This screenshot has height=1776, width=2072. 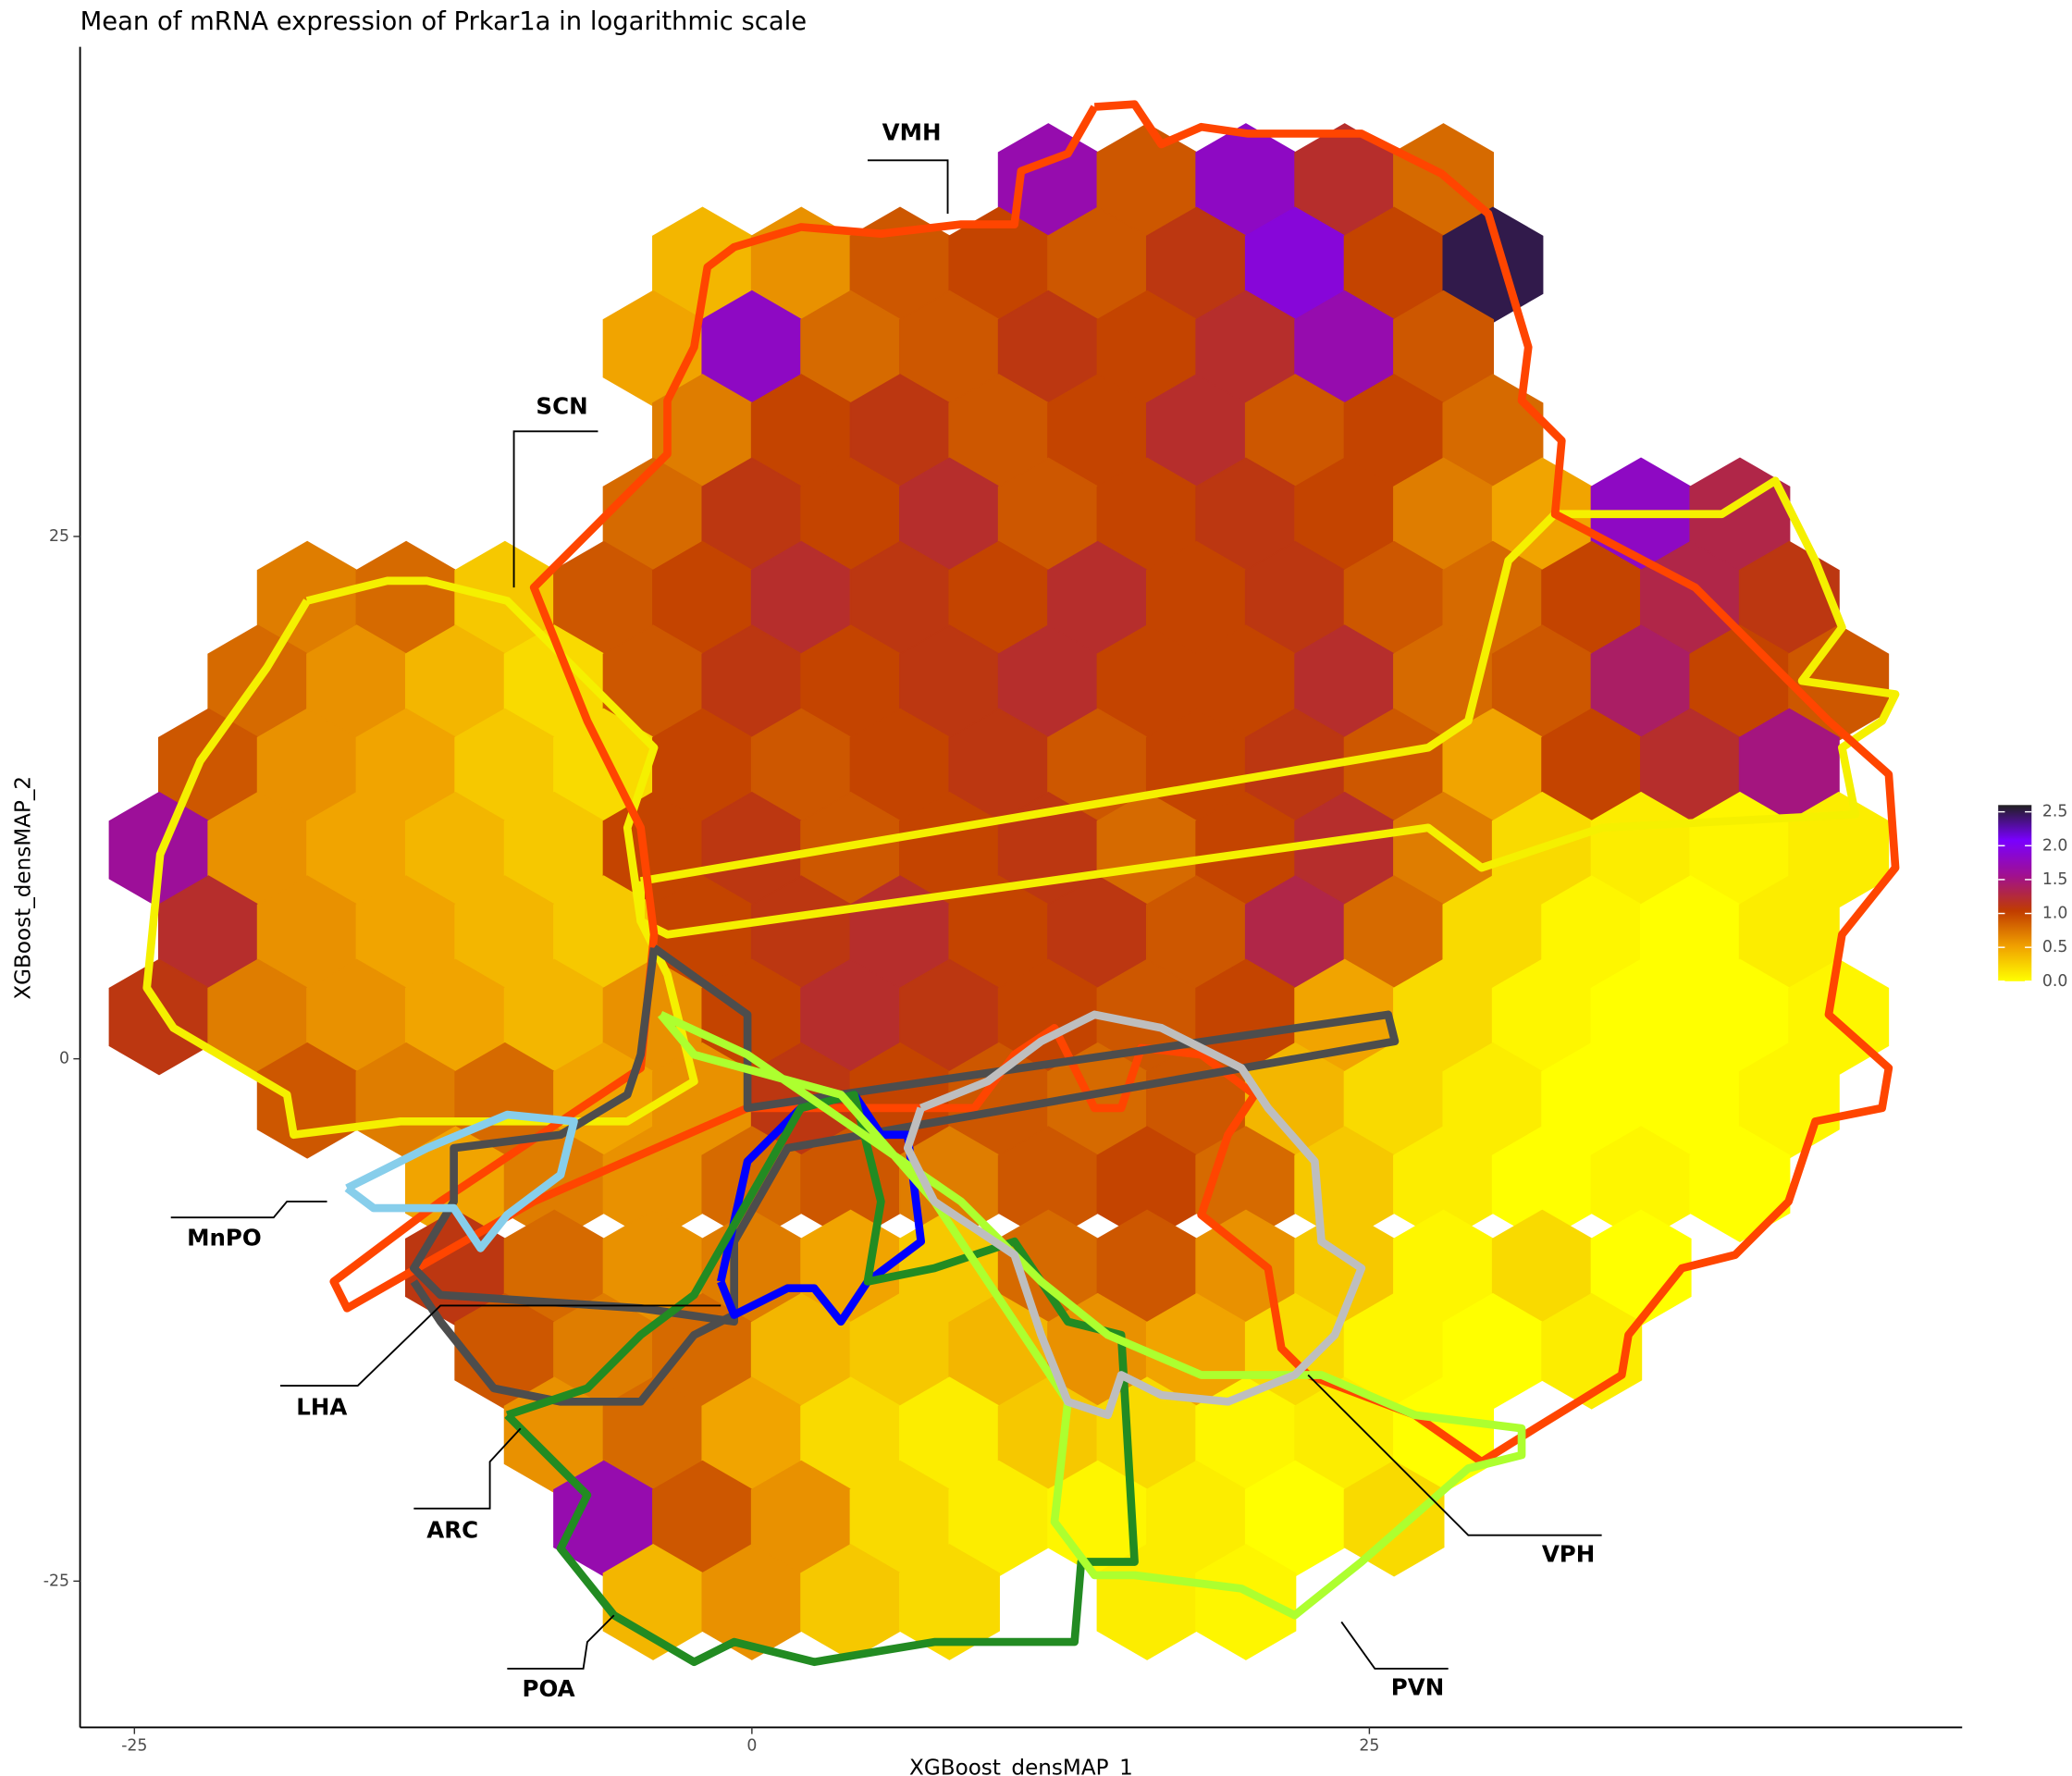 What do you see at coordinates (134, 1746) in the screenshot?
I see `x-tick-label: -25` at bounding box center [134, 1746].